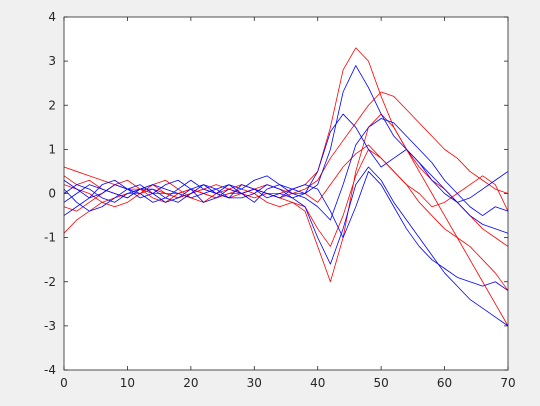 The image size is (540, 406). Describe the element at coordinates (64, 383) in the screenshot. I see `x-tick-label: 0` at that location.